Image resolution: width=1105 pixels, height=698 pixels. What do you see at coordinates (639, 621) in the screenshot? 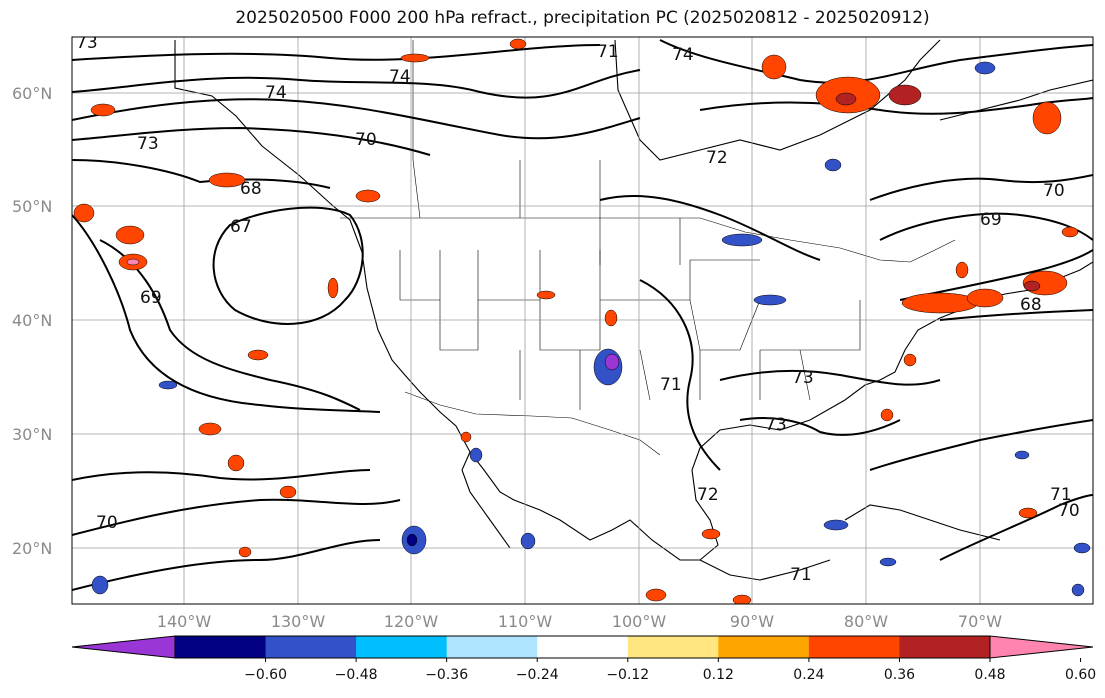
I see `lon-label: 100°W` at bounding box center [639, 621].